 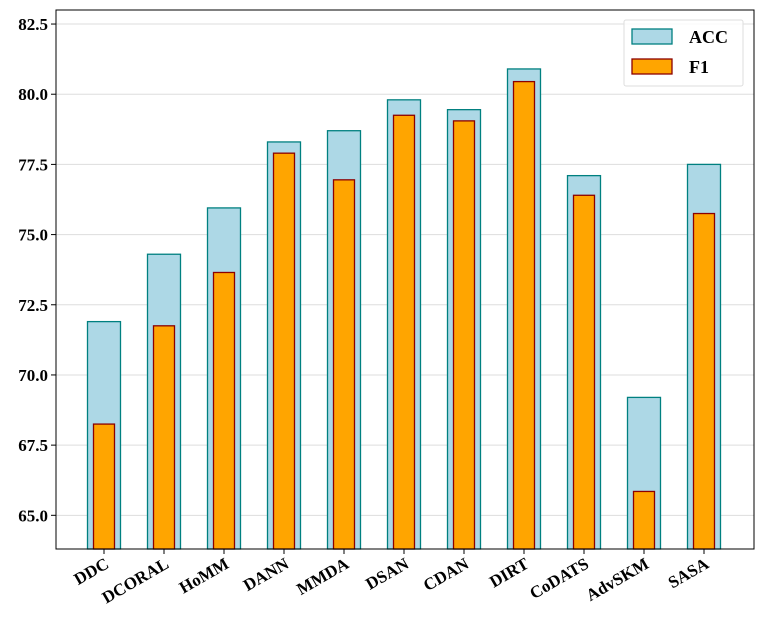 What do you see at coordinates (33, 515) in the screenshot?
I see `y-tick-label: 65.0` at bounding box center [33, 515].